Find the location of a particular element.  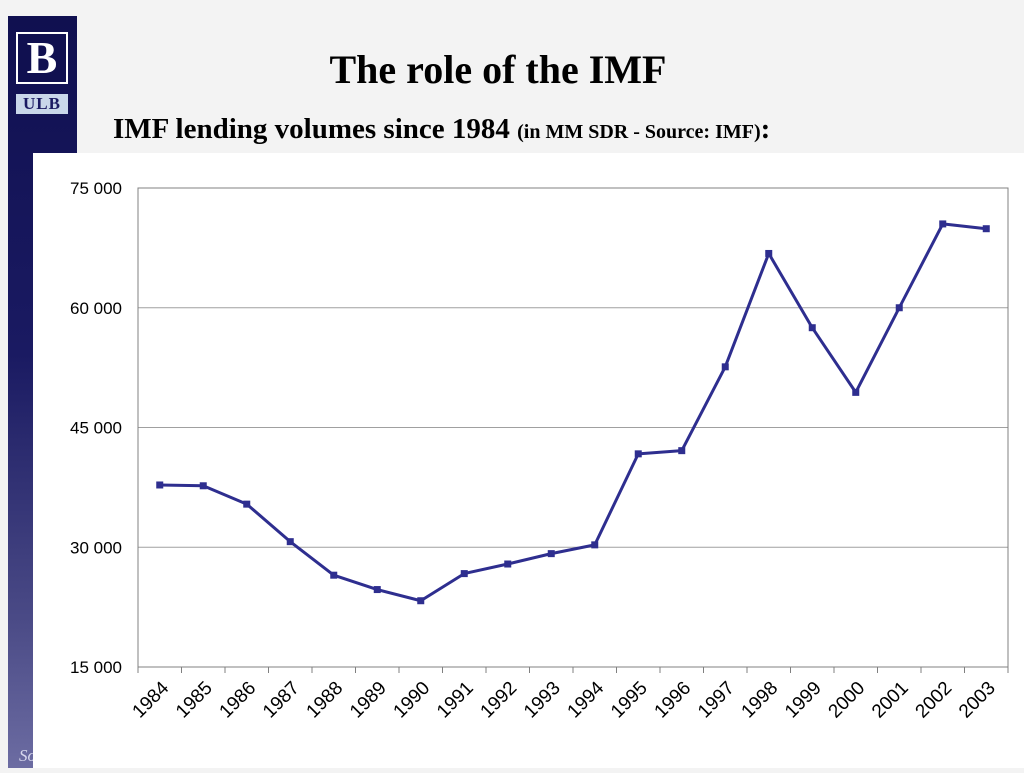

slide-title: The role of the IMF is located at coordinates (498, 69).